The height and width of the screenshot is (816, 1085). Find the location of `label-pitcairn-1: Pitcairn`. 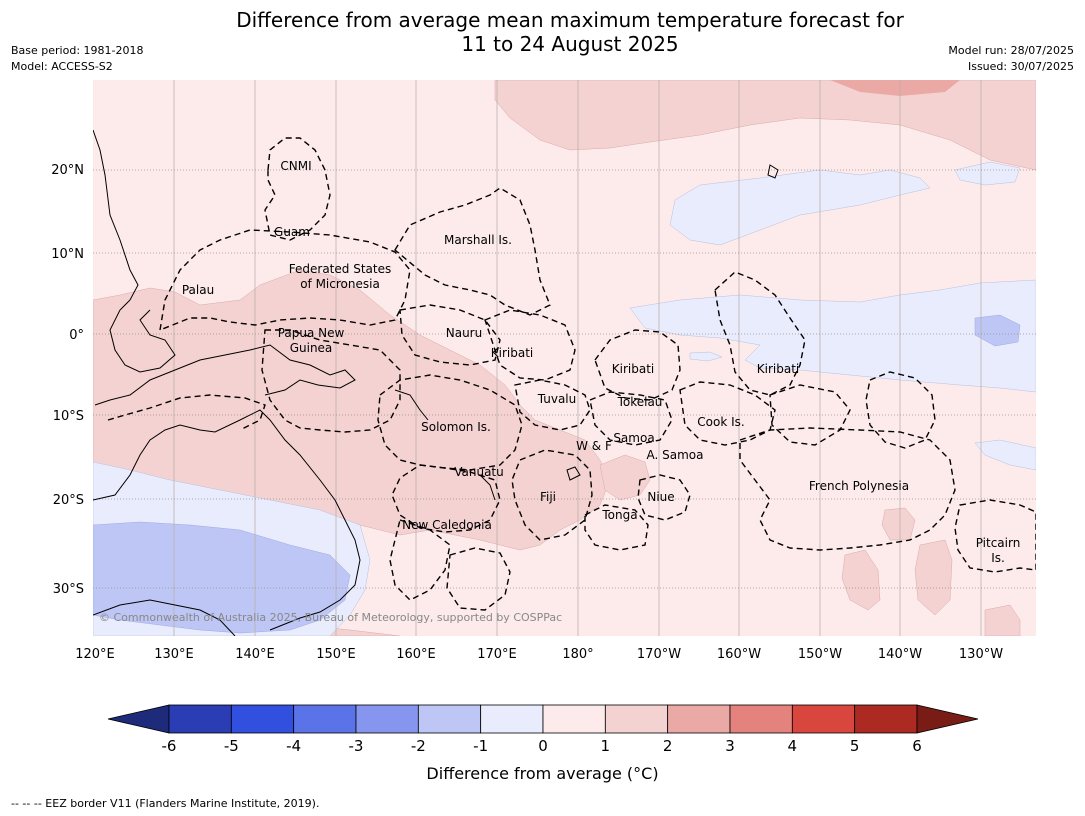

label-pitcairn-1: Pitcairn is located at coordinates (998, 543).